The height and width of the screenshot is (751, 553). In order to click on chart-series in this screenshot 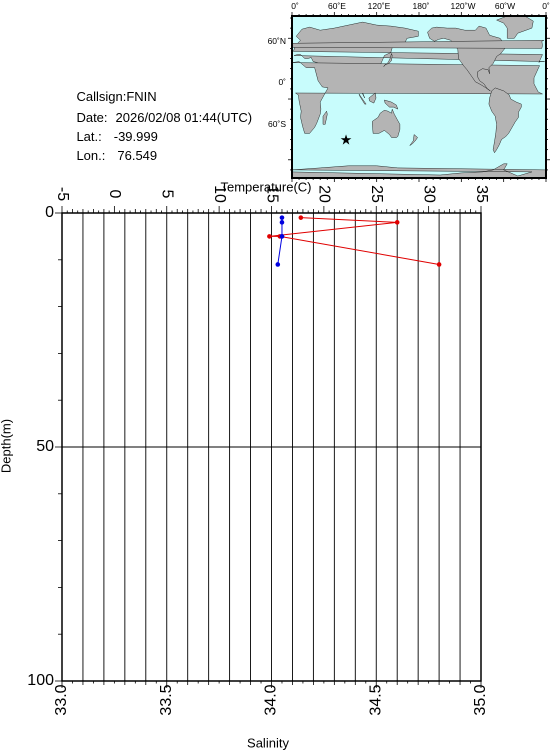, I will do `click(354, 241)`.